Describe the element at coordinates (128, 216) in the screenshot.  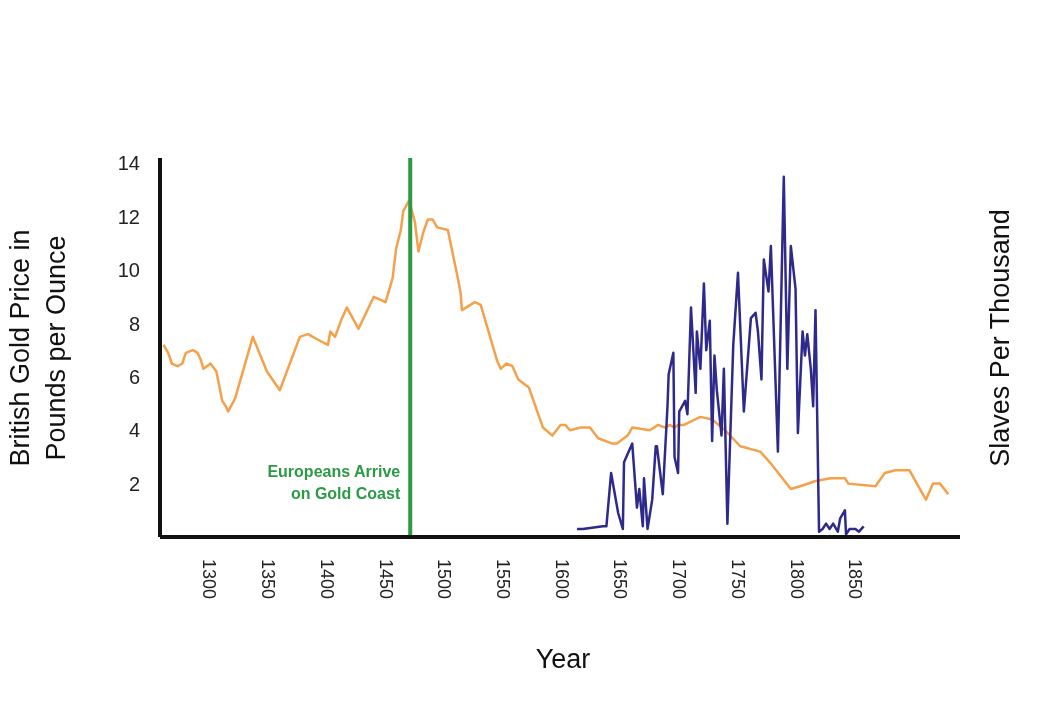
I see `y-tick-label: 12` at that location.